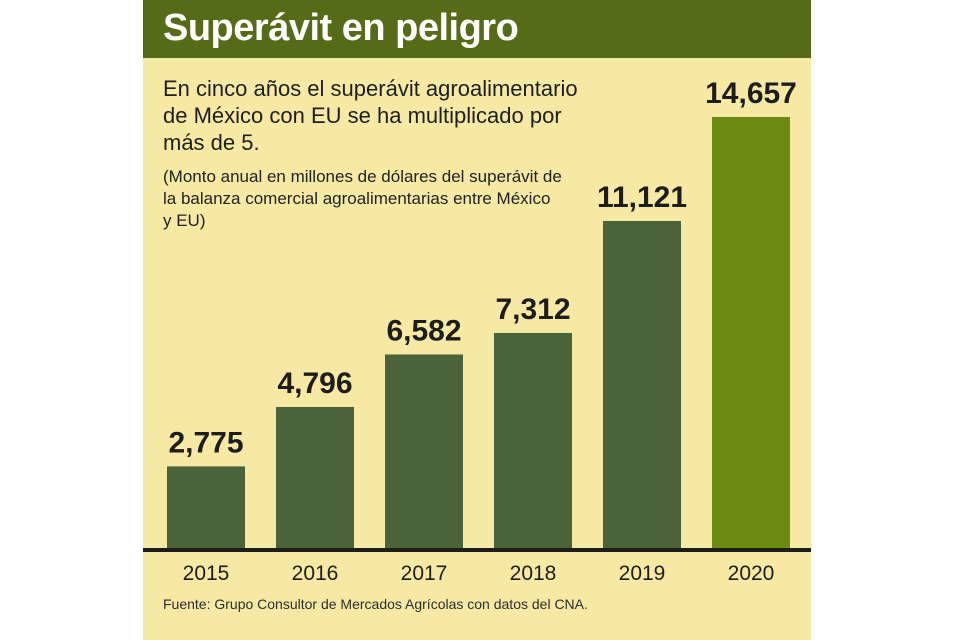  What do you see at coordinates (206, 573) in the screenshot?
I see `tick-label-2015: 2015` at bounding box center [206, 573].